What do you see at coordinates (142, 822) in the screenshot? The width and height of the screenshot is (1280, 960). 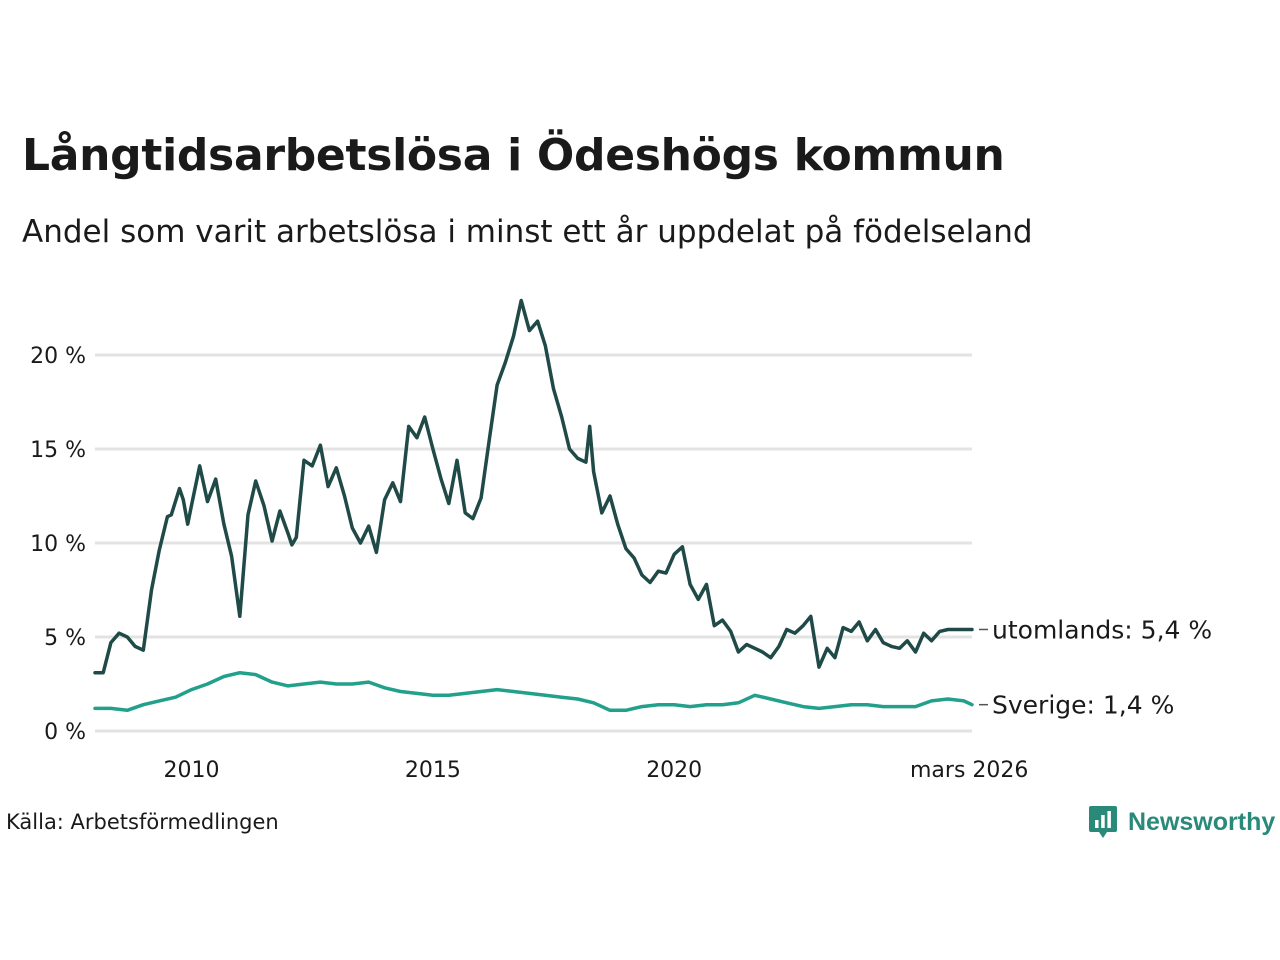 I see `source-note: Källa: Arbetsförmedlingen` at bounding box center [142, 822].